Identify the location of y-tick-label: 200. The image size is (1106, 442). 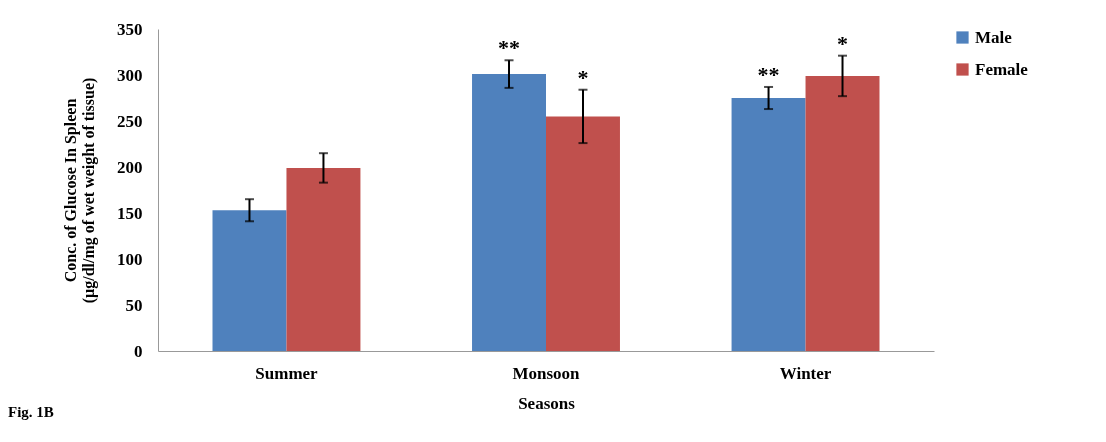
(130, 167).